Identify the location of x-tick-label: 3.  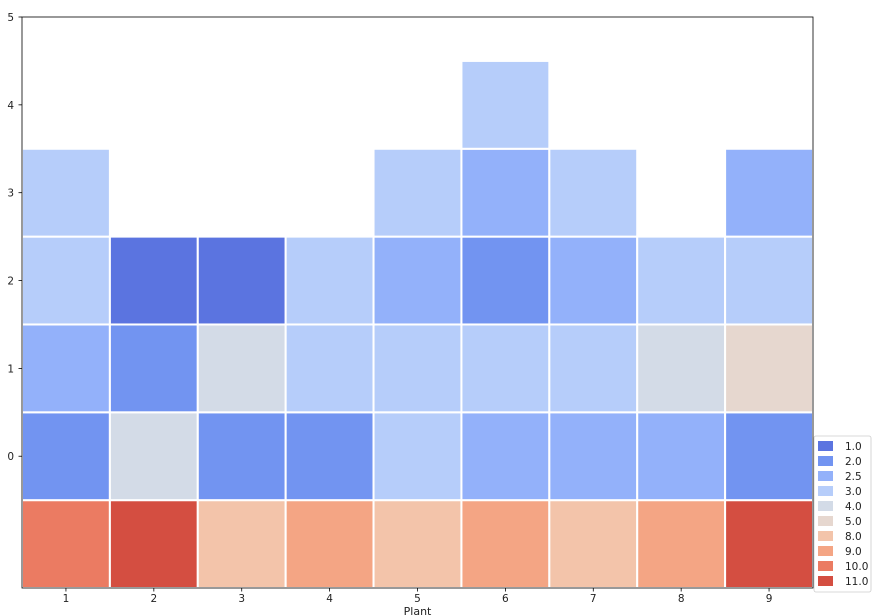
(241, 599).